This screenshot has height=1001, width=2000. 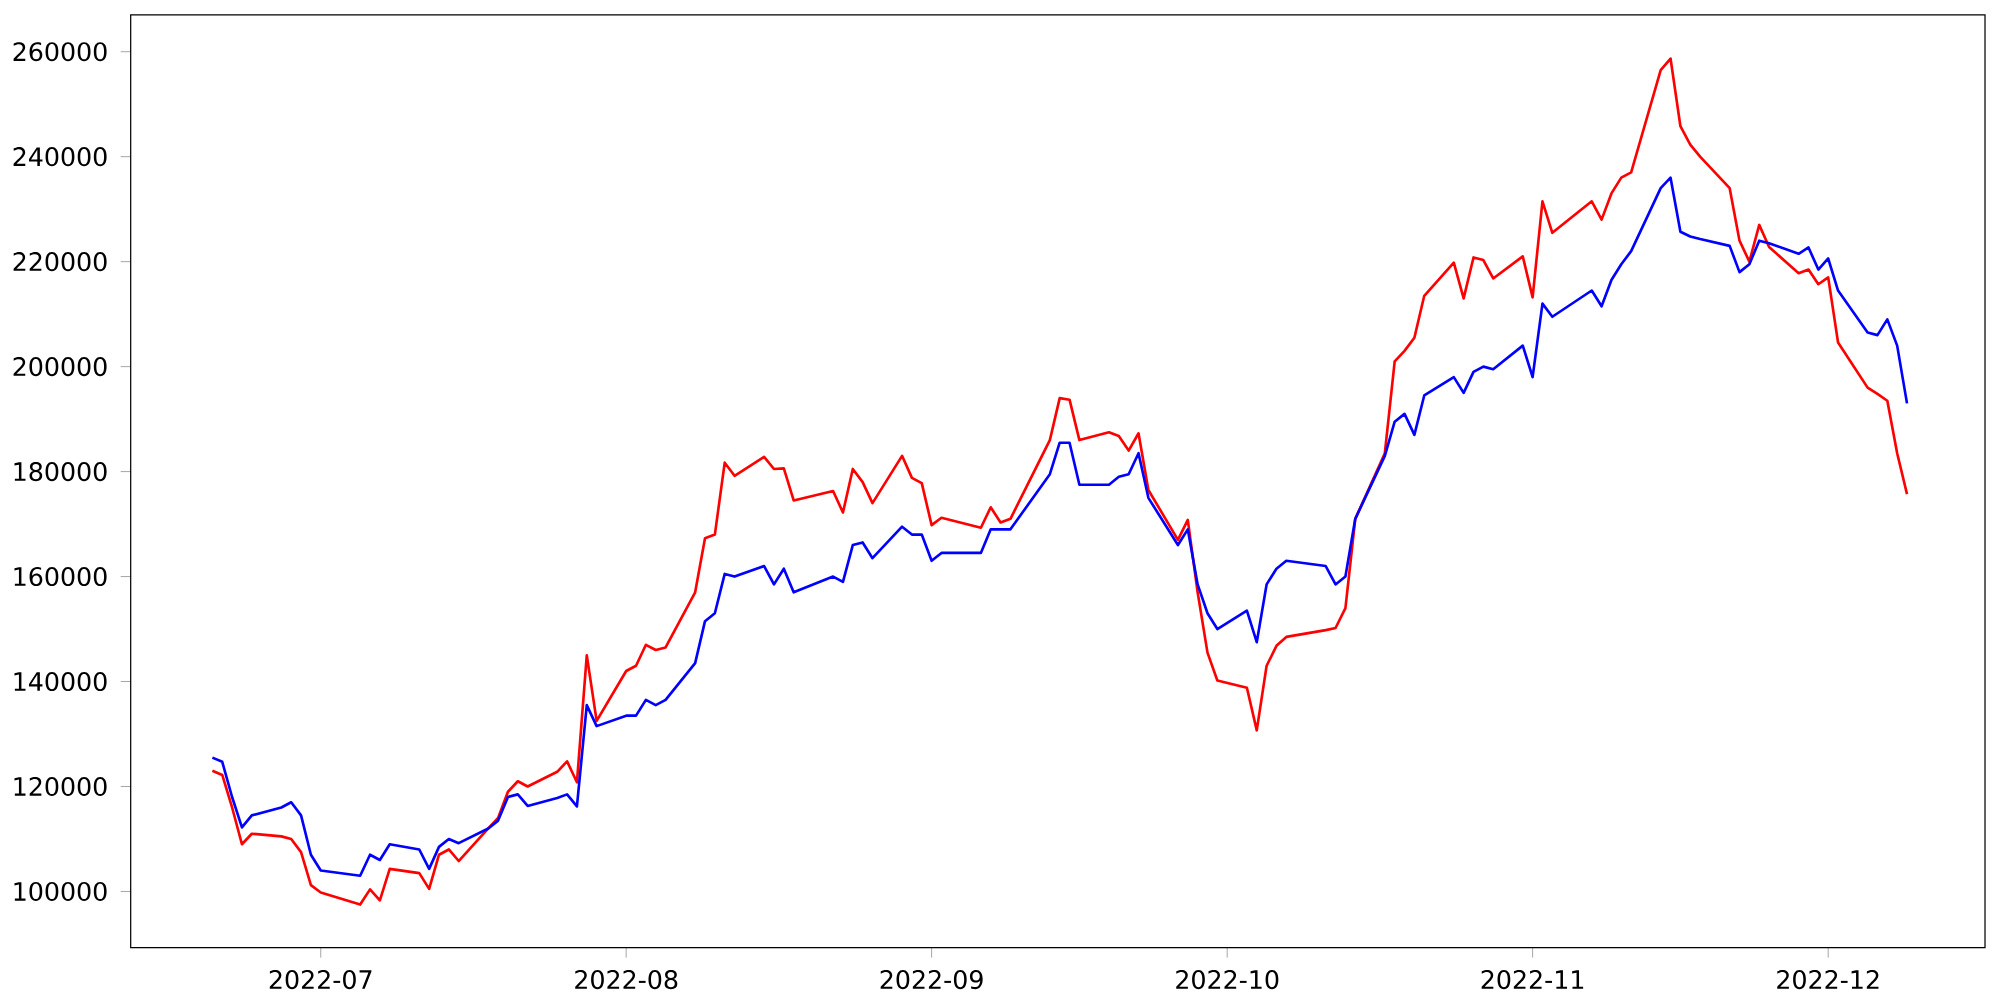 What do you see at coordinates (626, 980) in the screenshot?
I see `x-tick-label: 2022-08` at bounding box center [626, 980].